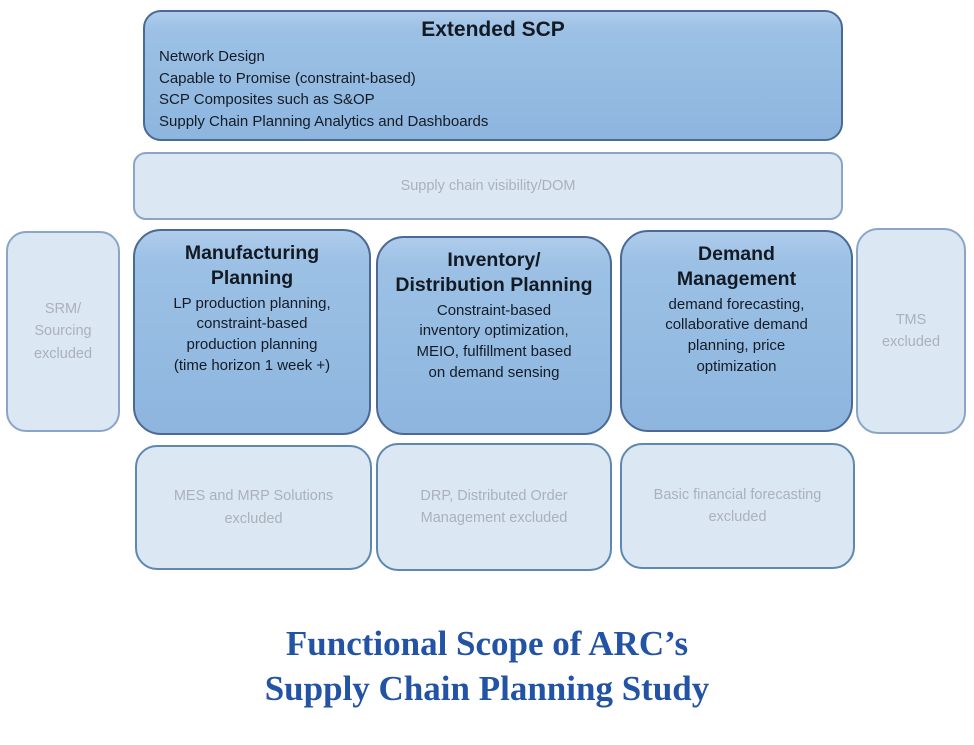 This screenshot has height=745, width=974. Describe the element at coordinates (736, 267) in the screenshot. I see `demand-management-title: Demand Management` at that location.